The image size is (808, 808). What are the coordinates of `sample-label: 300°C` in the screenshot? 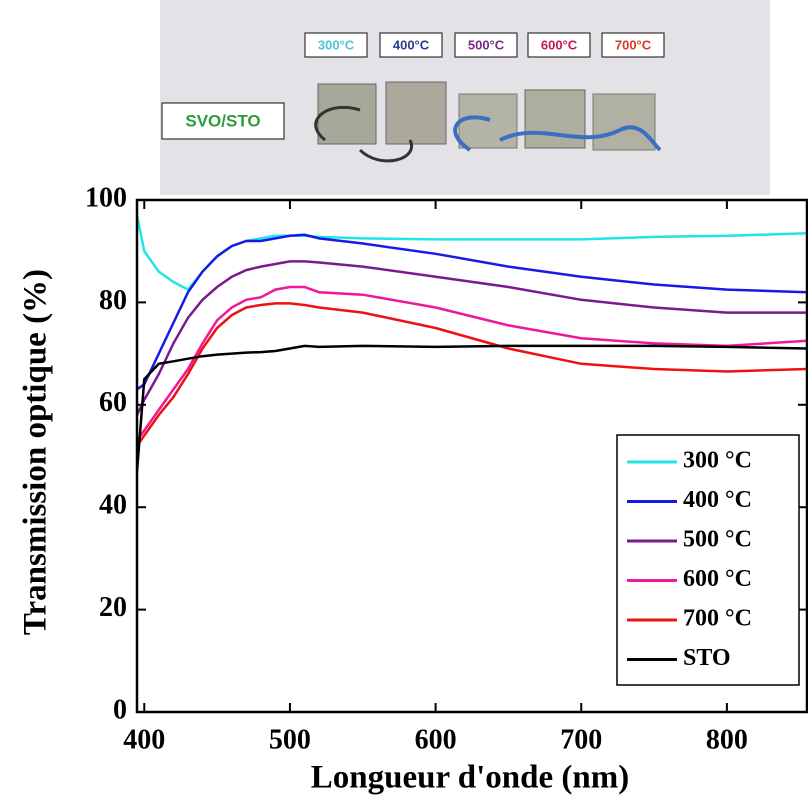 It's located at (336, 44).